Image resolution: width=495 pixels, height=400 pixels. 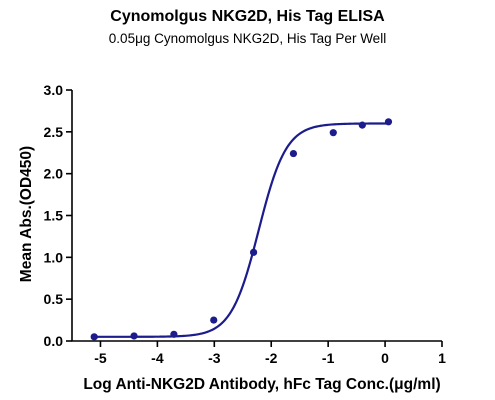 I want to click on chart-title: Cynomolgus NKG2D, His Tag ELISA, so click(x=247, y=16).